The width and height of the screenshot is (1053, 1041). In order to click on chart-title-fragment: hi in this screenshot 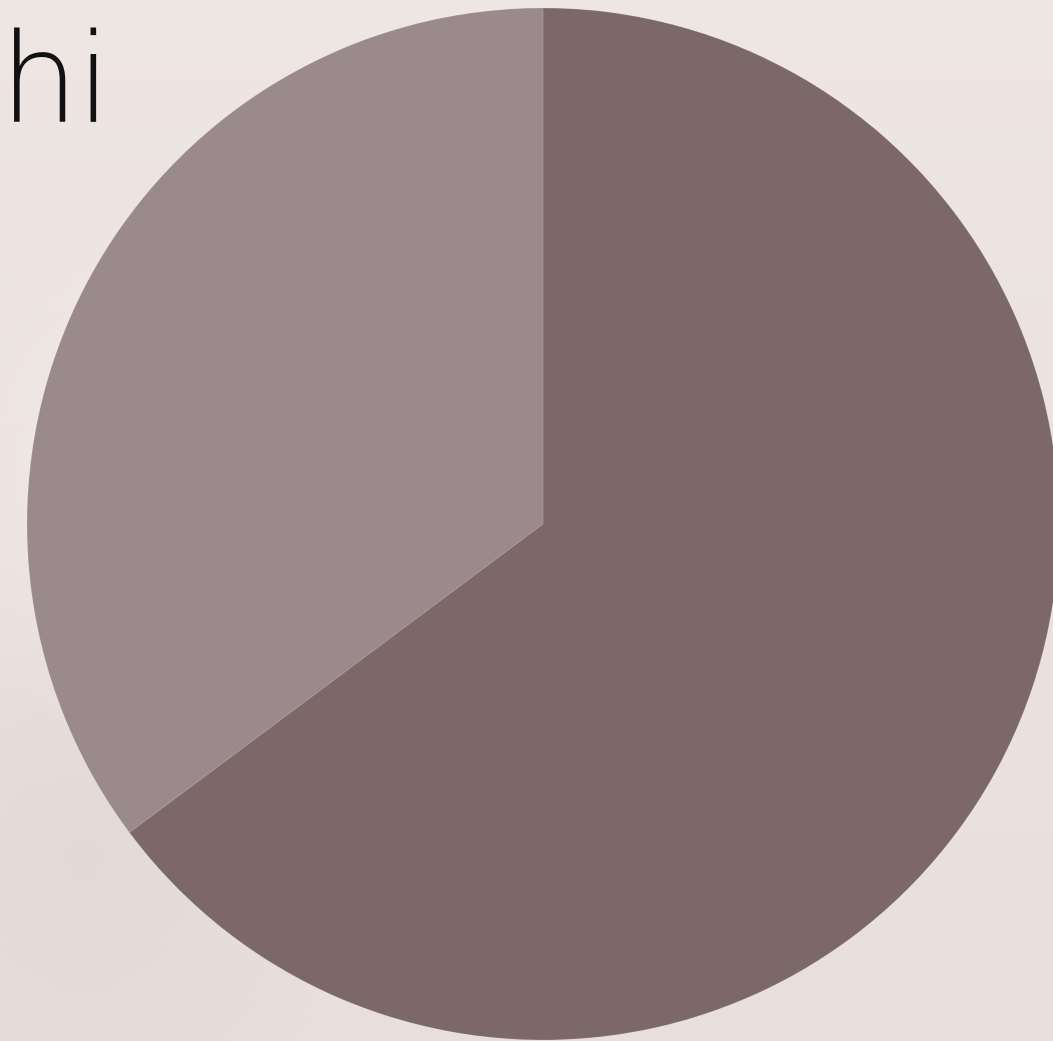, I will do `click(55, 80)`.